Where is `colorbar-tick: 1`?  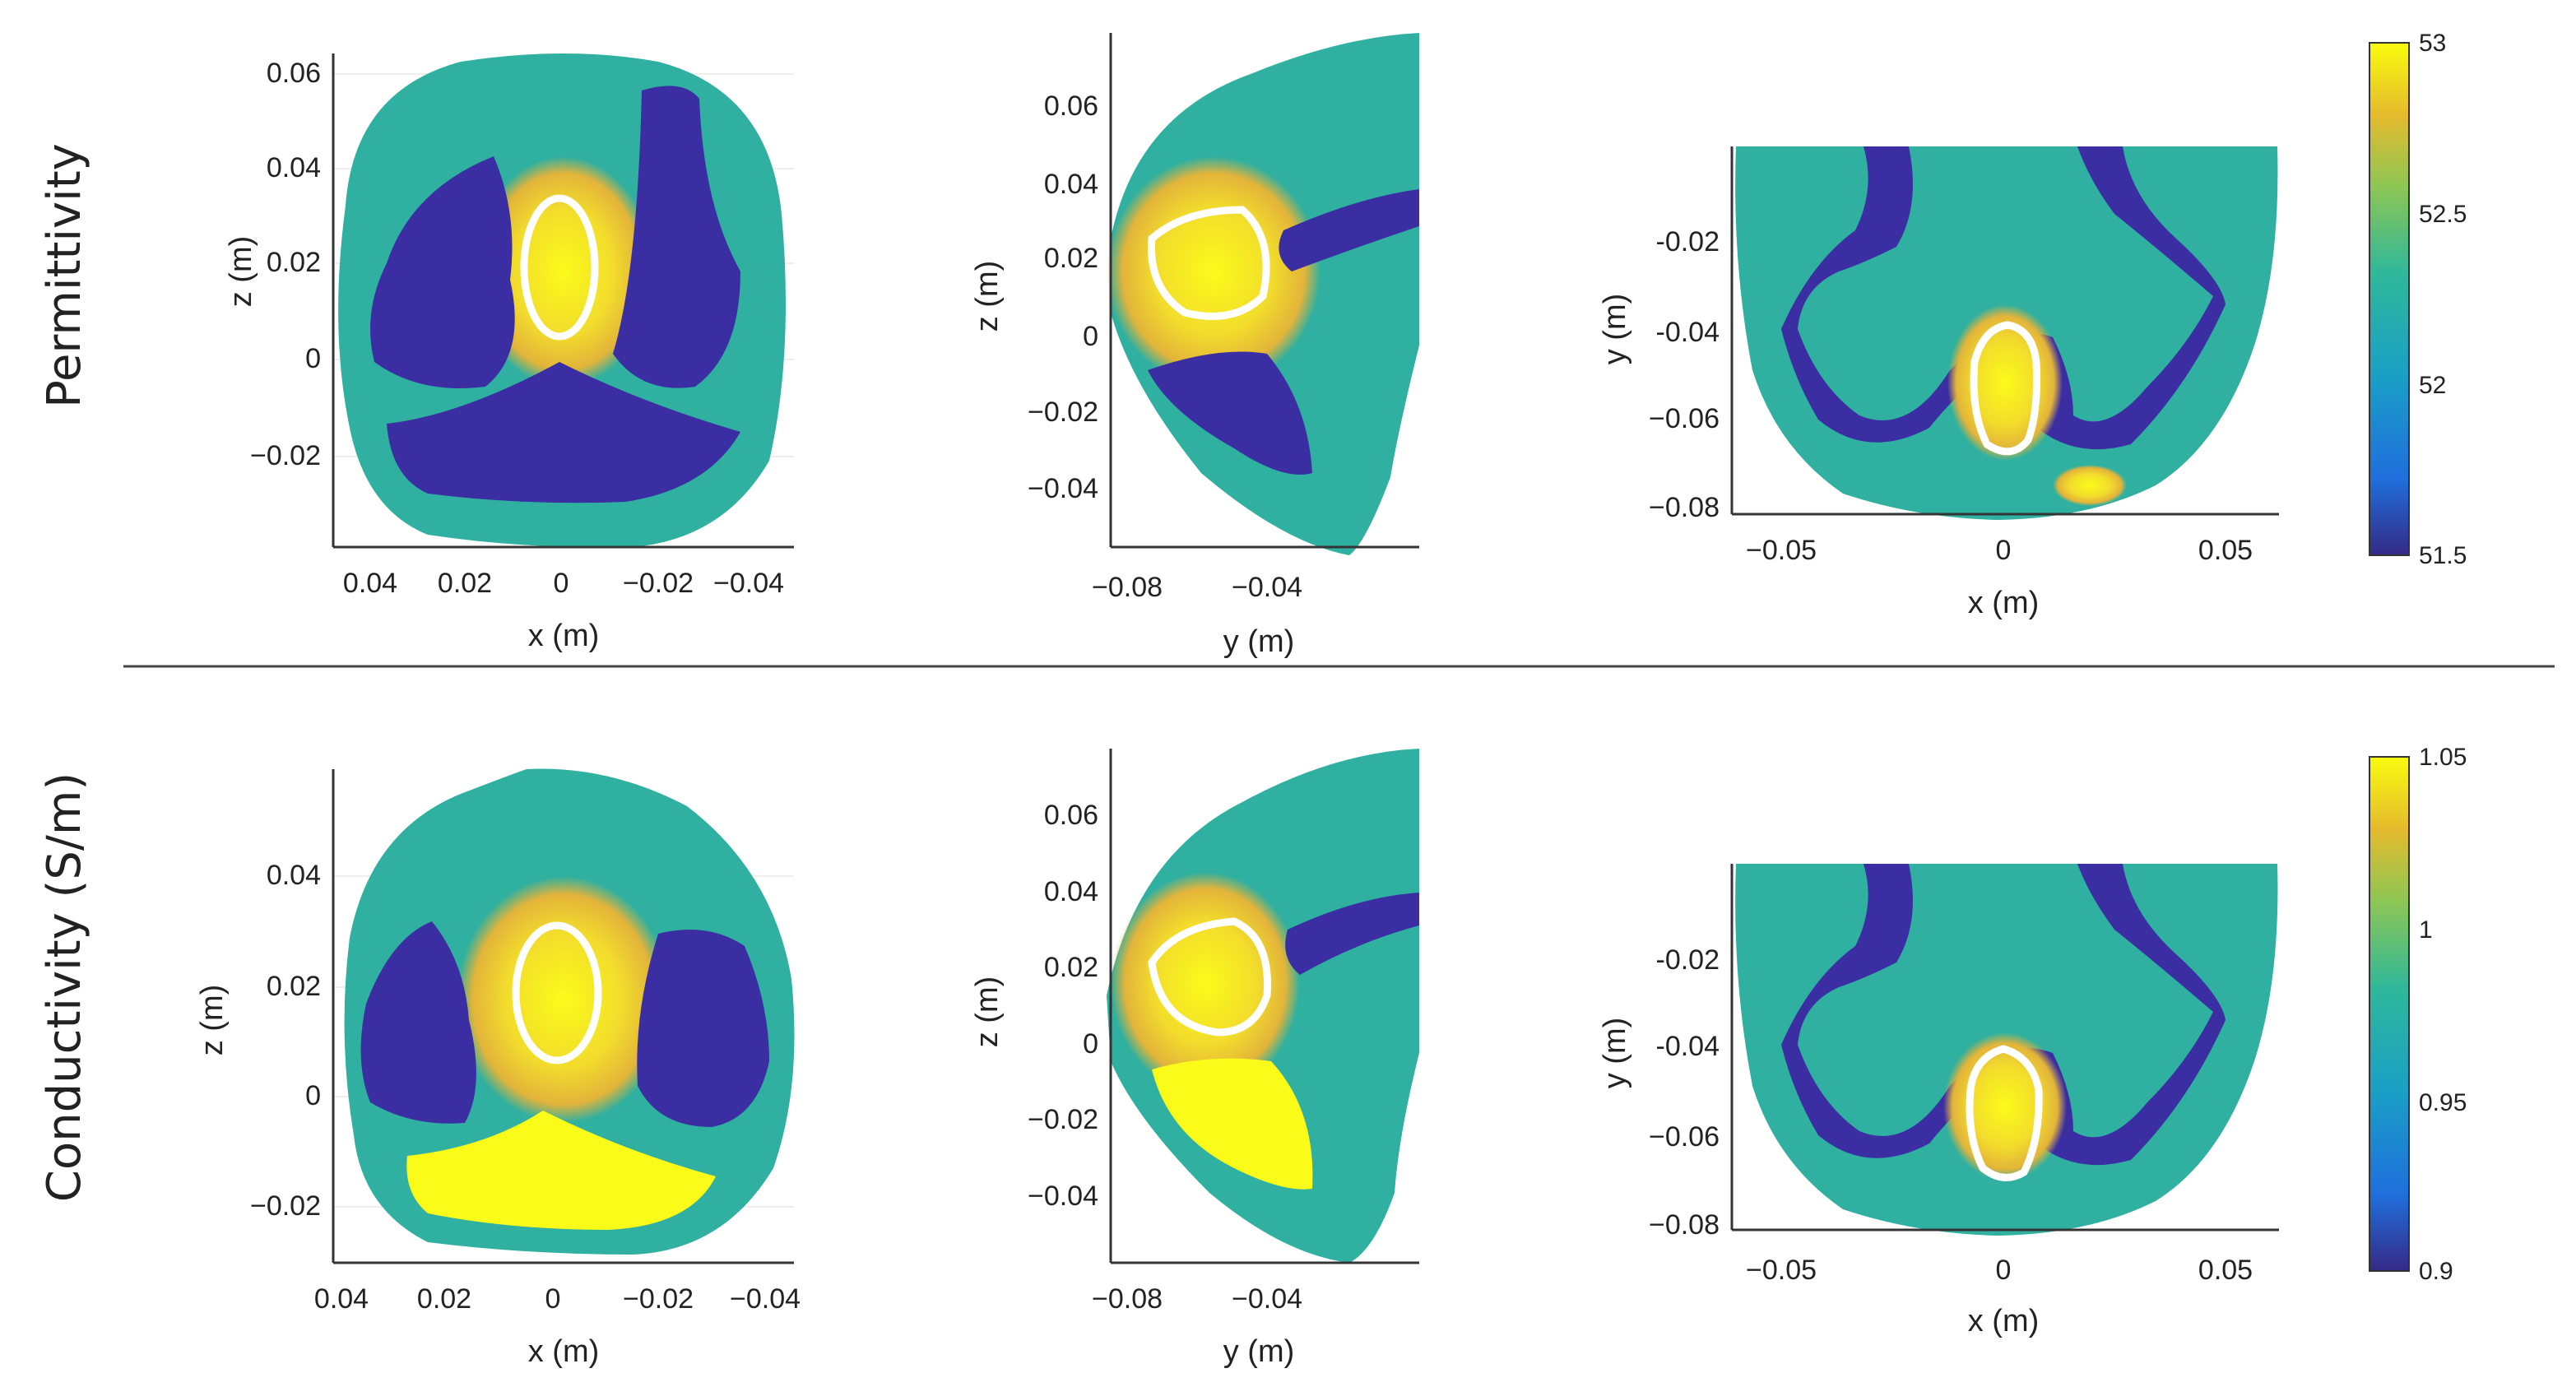 colorbar-tick: 1 is located at coordinates (2426, 930).